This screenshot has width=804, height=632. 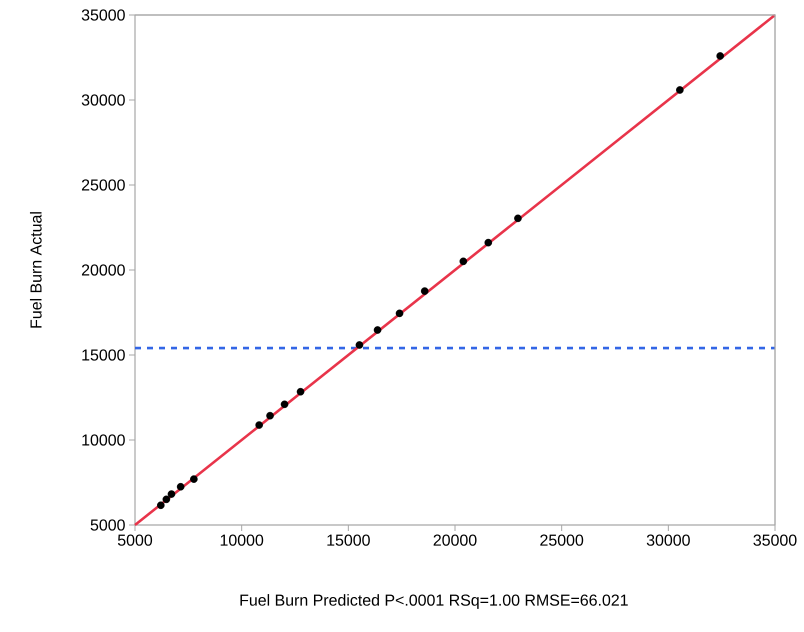 I want to click on x-tick-label: 35000, so click(x=775, y=540).